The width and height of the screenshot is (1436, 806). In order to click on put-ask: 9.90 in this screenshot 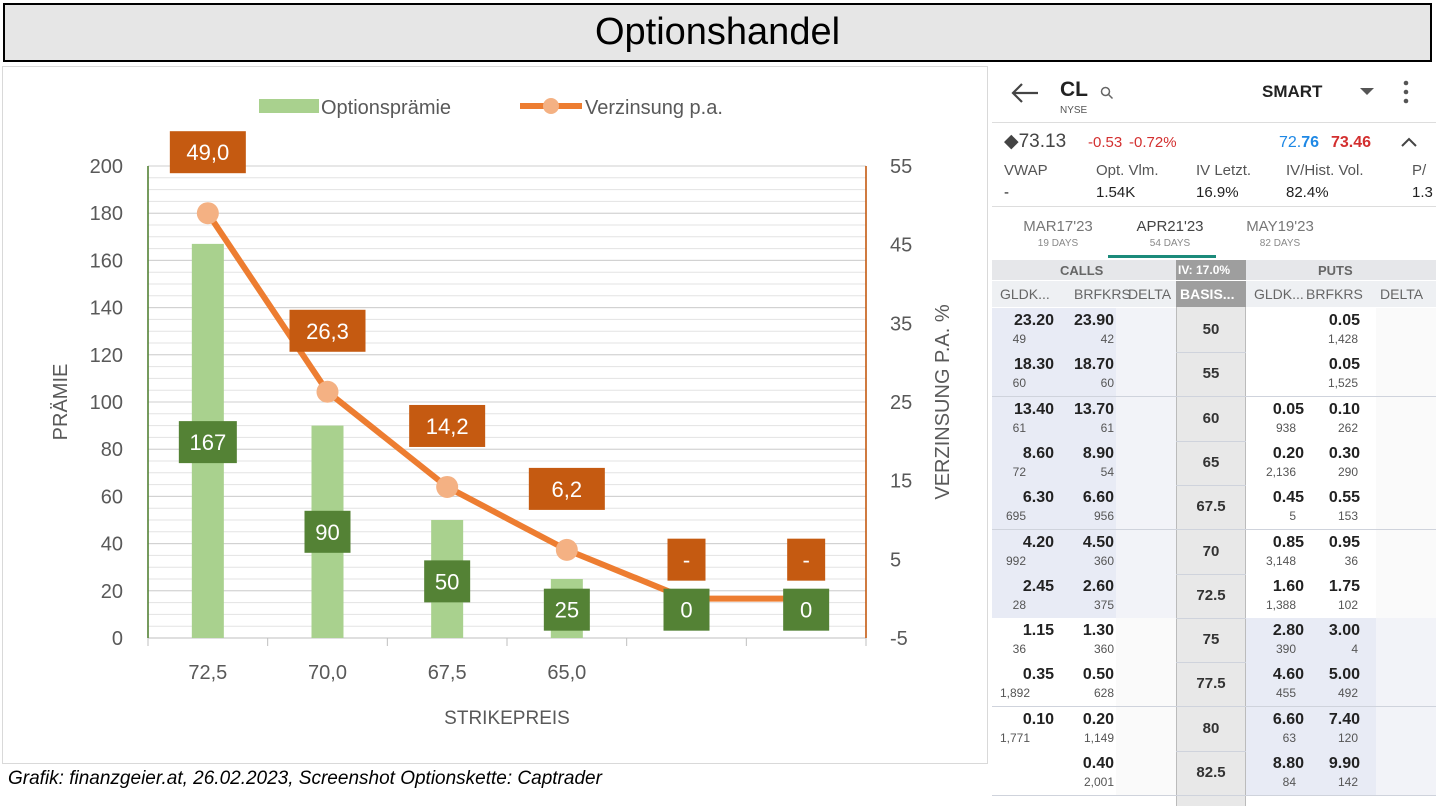, I will do `click(1344, 763)`.